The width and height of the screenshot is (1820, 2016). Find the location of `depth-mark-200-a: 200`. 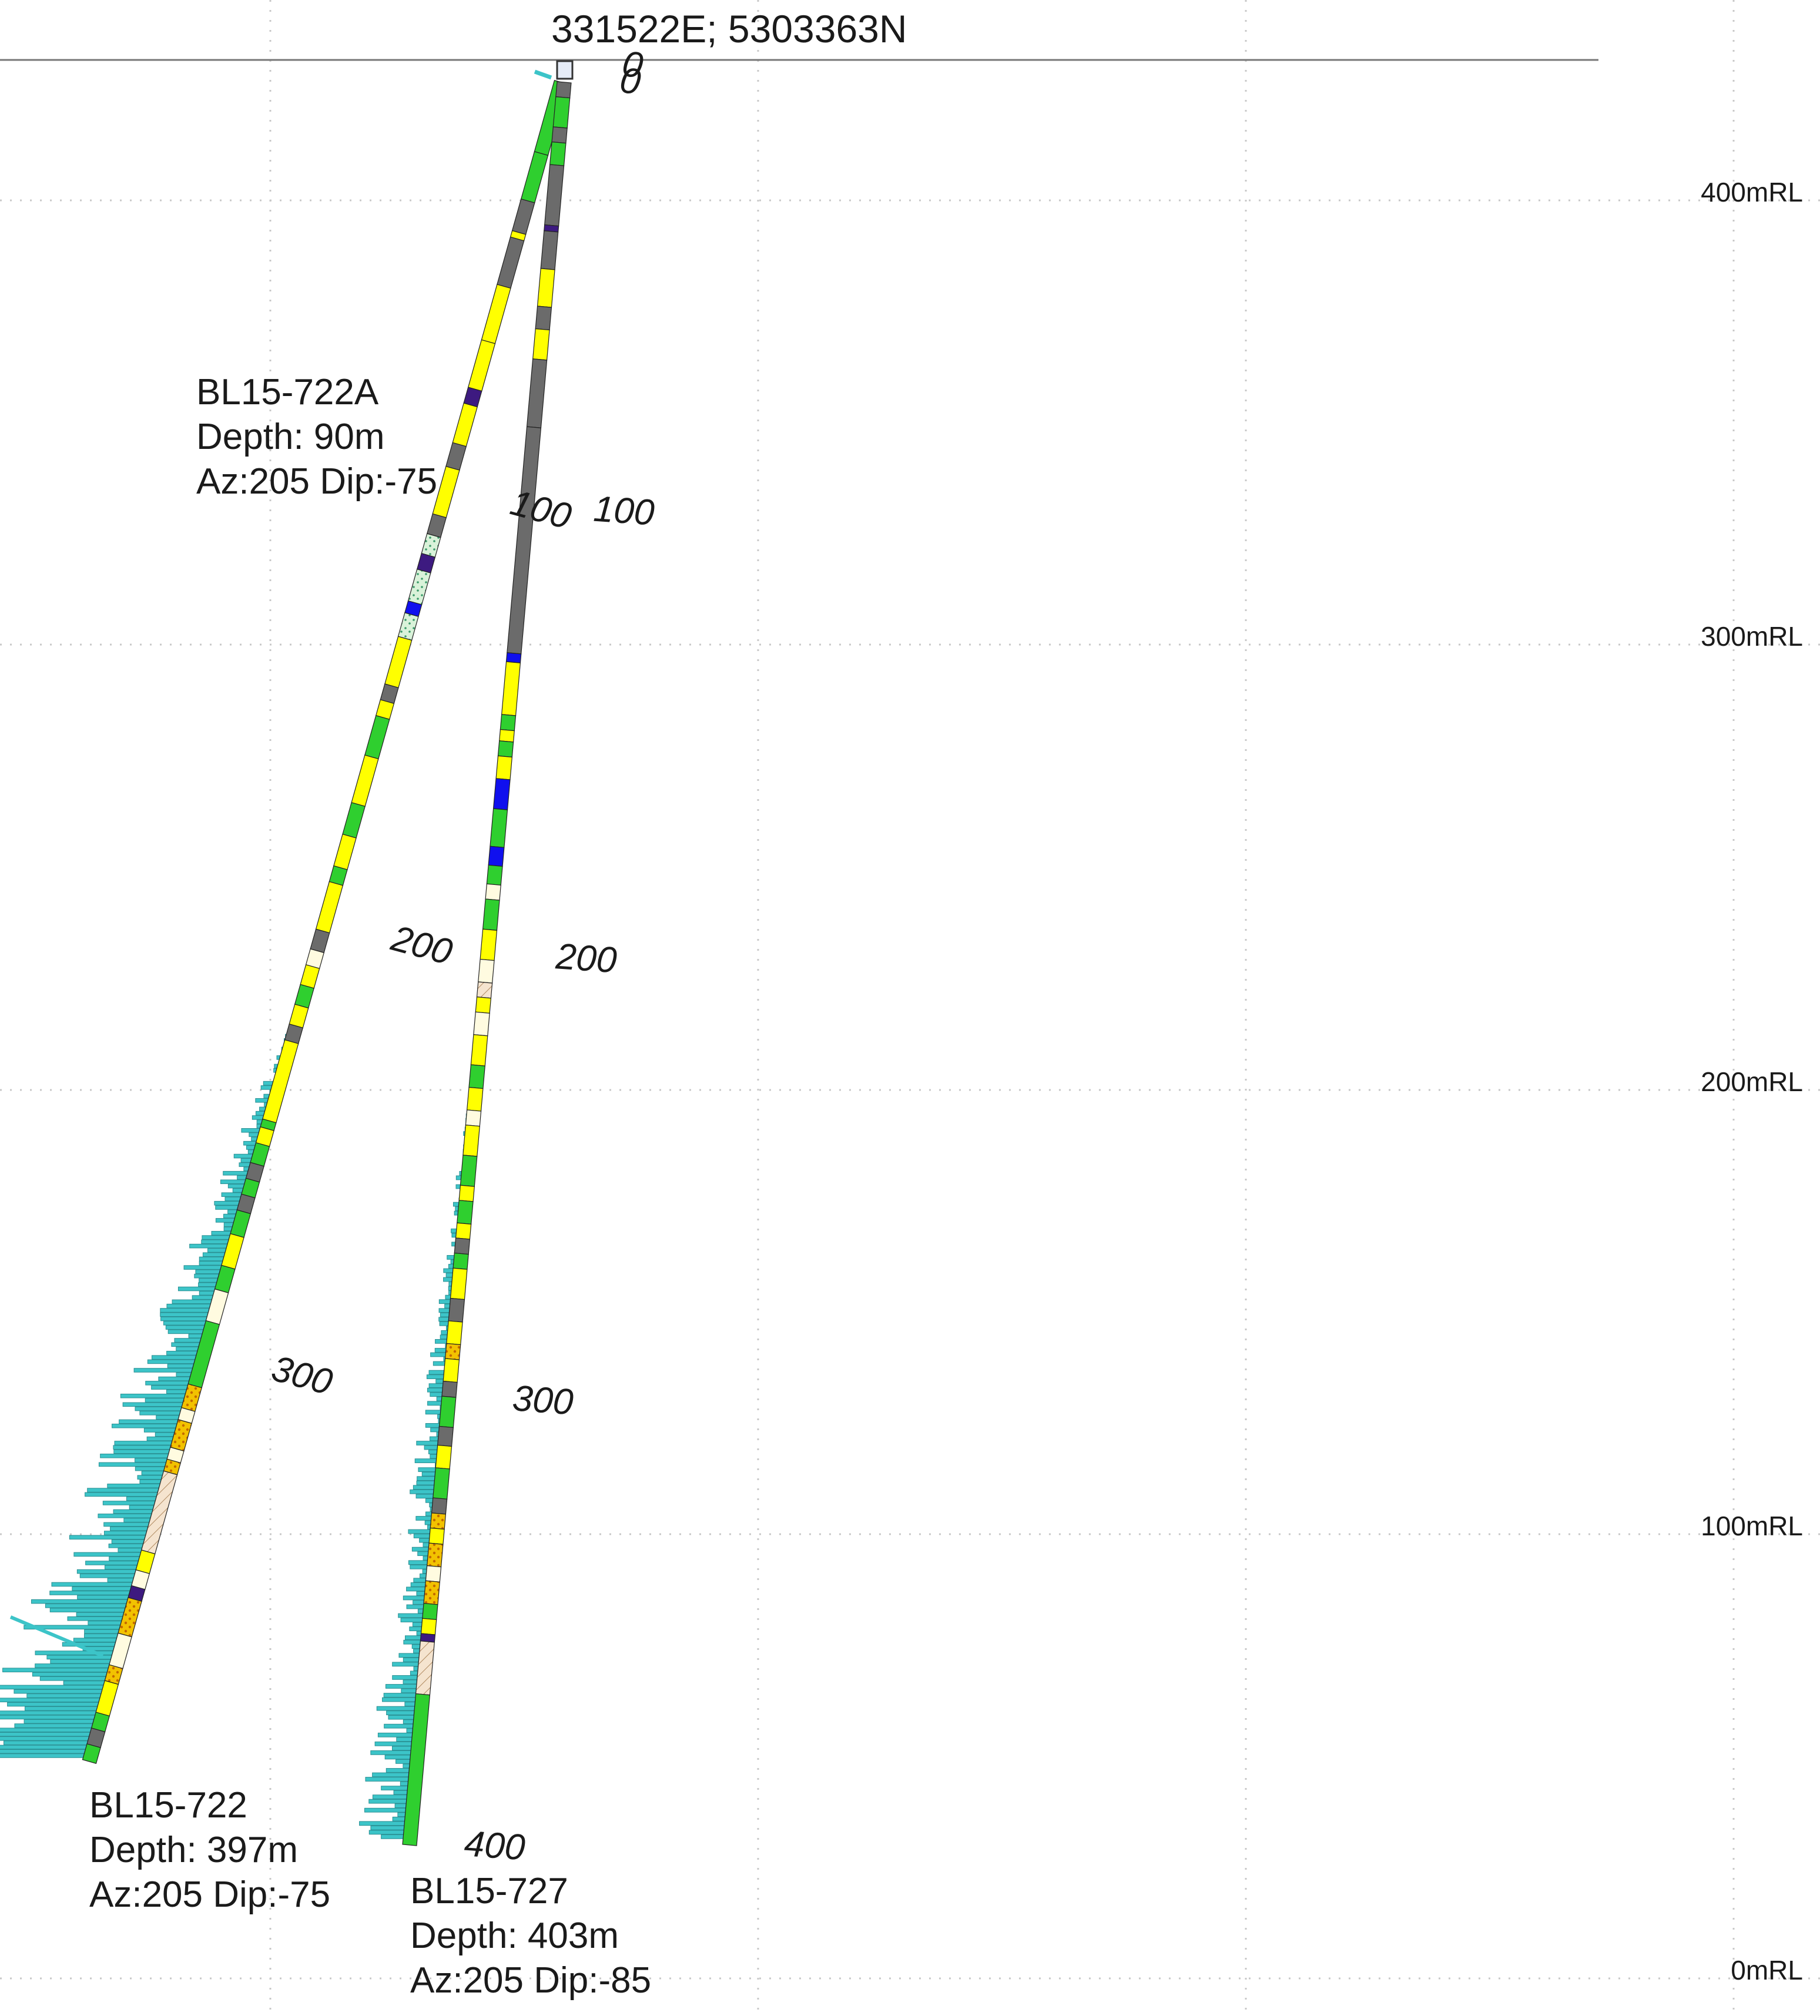

depth-mark-200-a: 200 is located at coordinates (422, 946).